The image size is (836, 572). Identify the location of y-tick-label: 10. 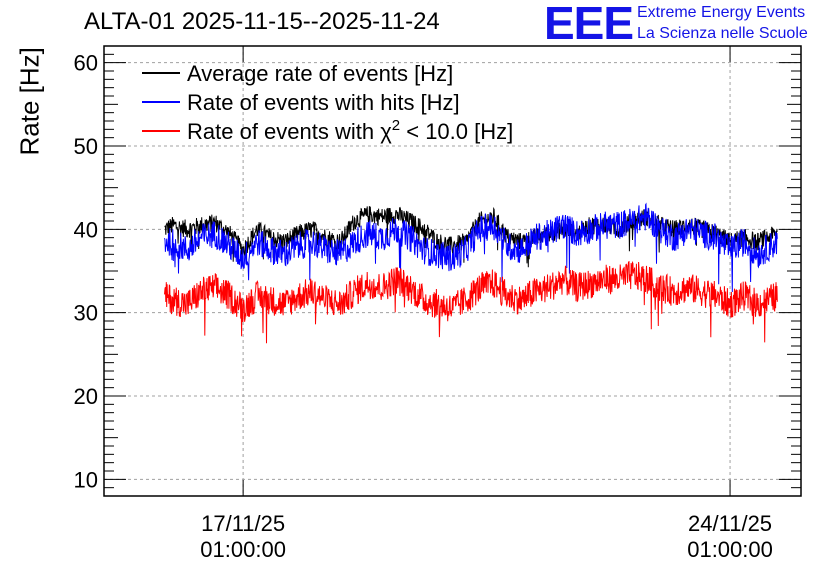
(86, 479).